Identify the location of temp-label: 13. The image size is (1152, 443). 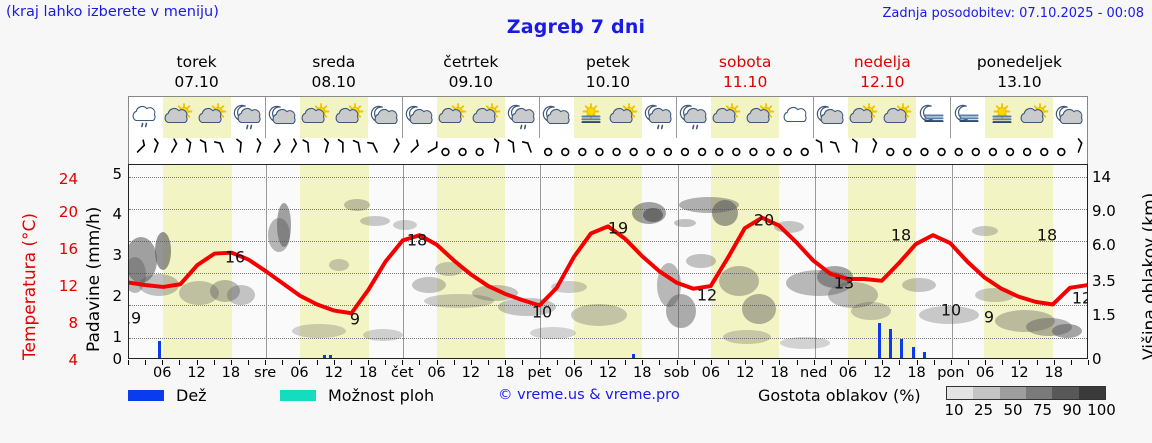
(844, 283).